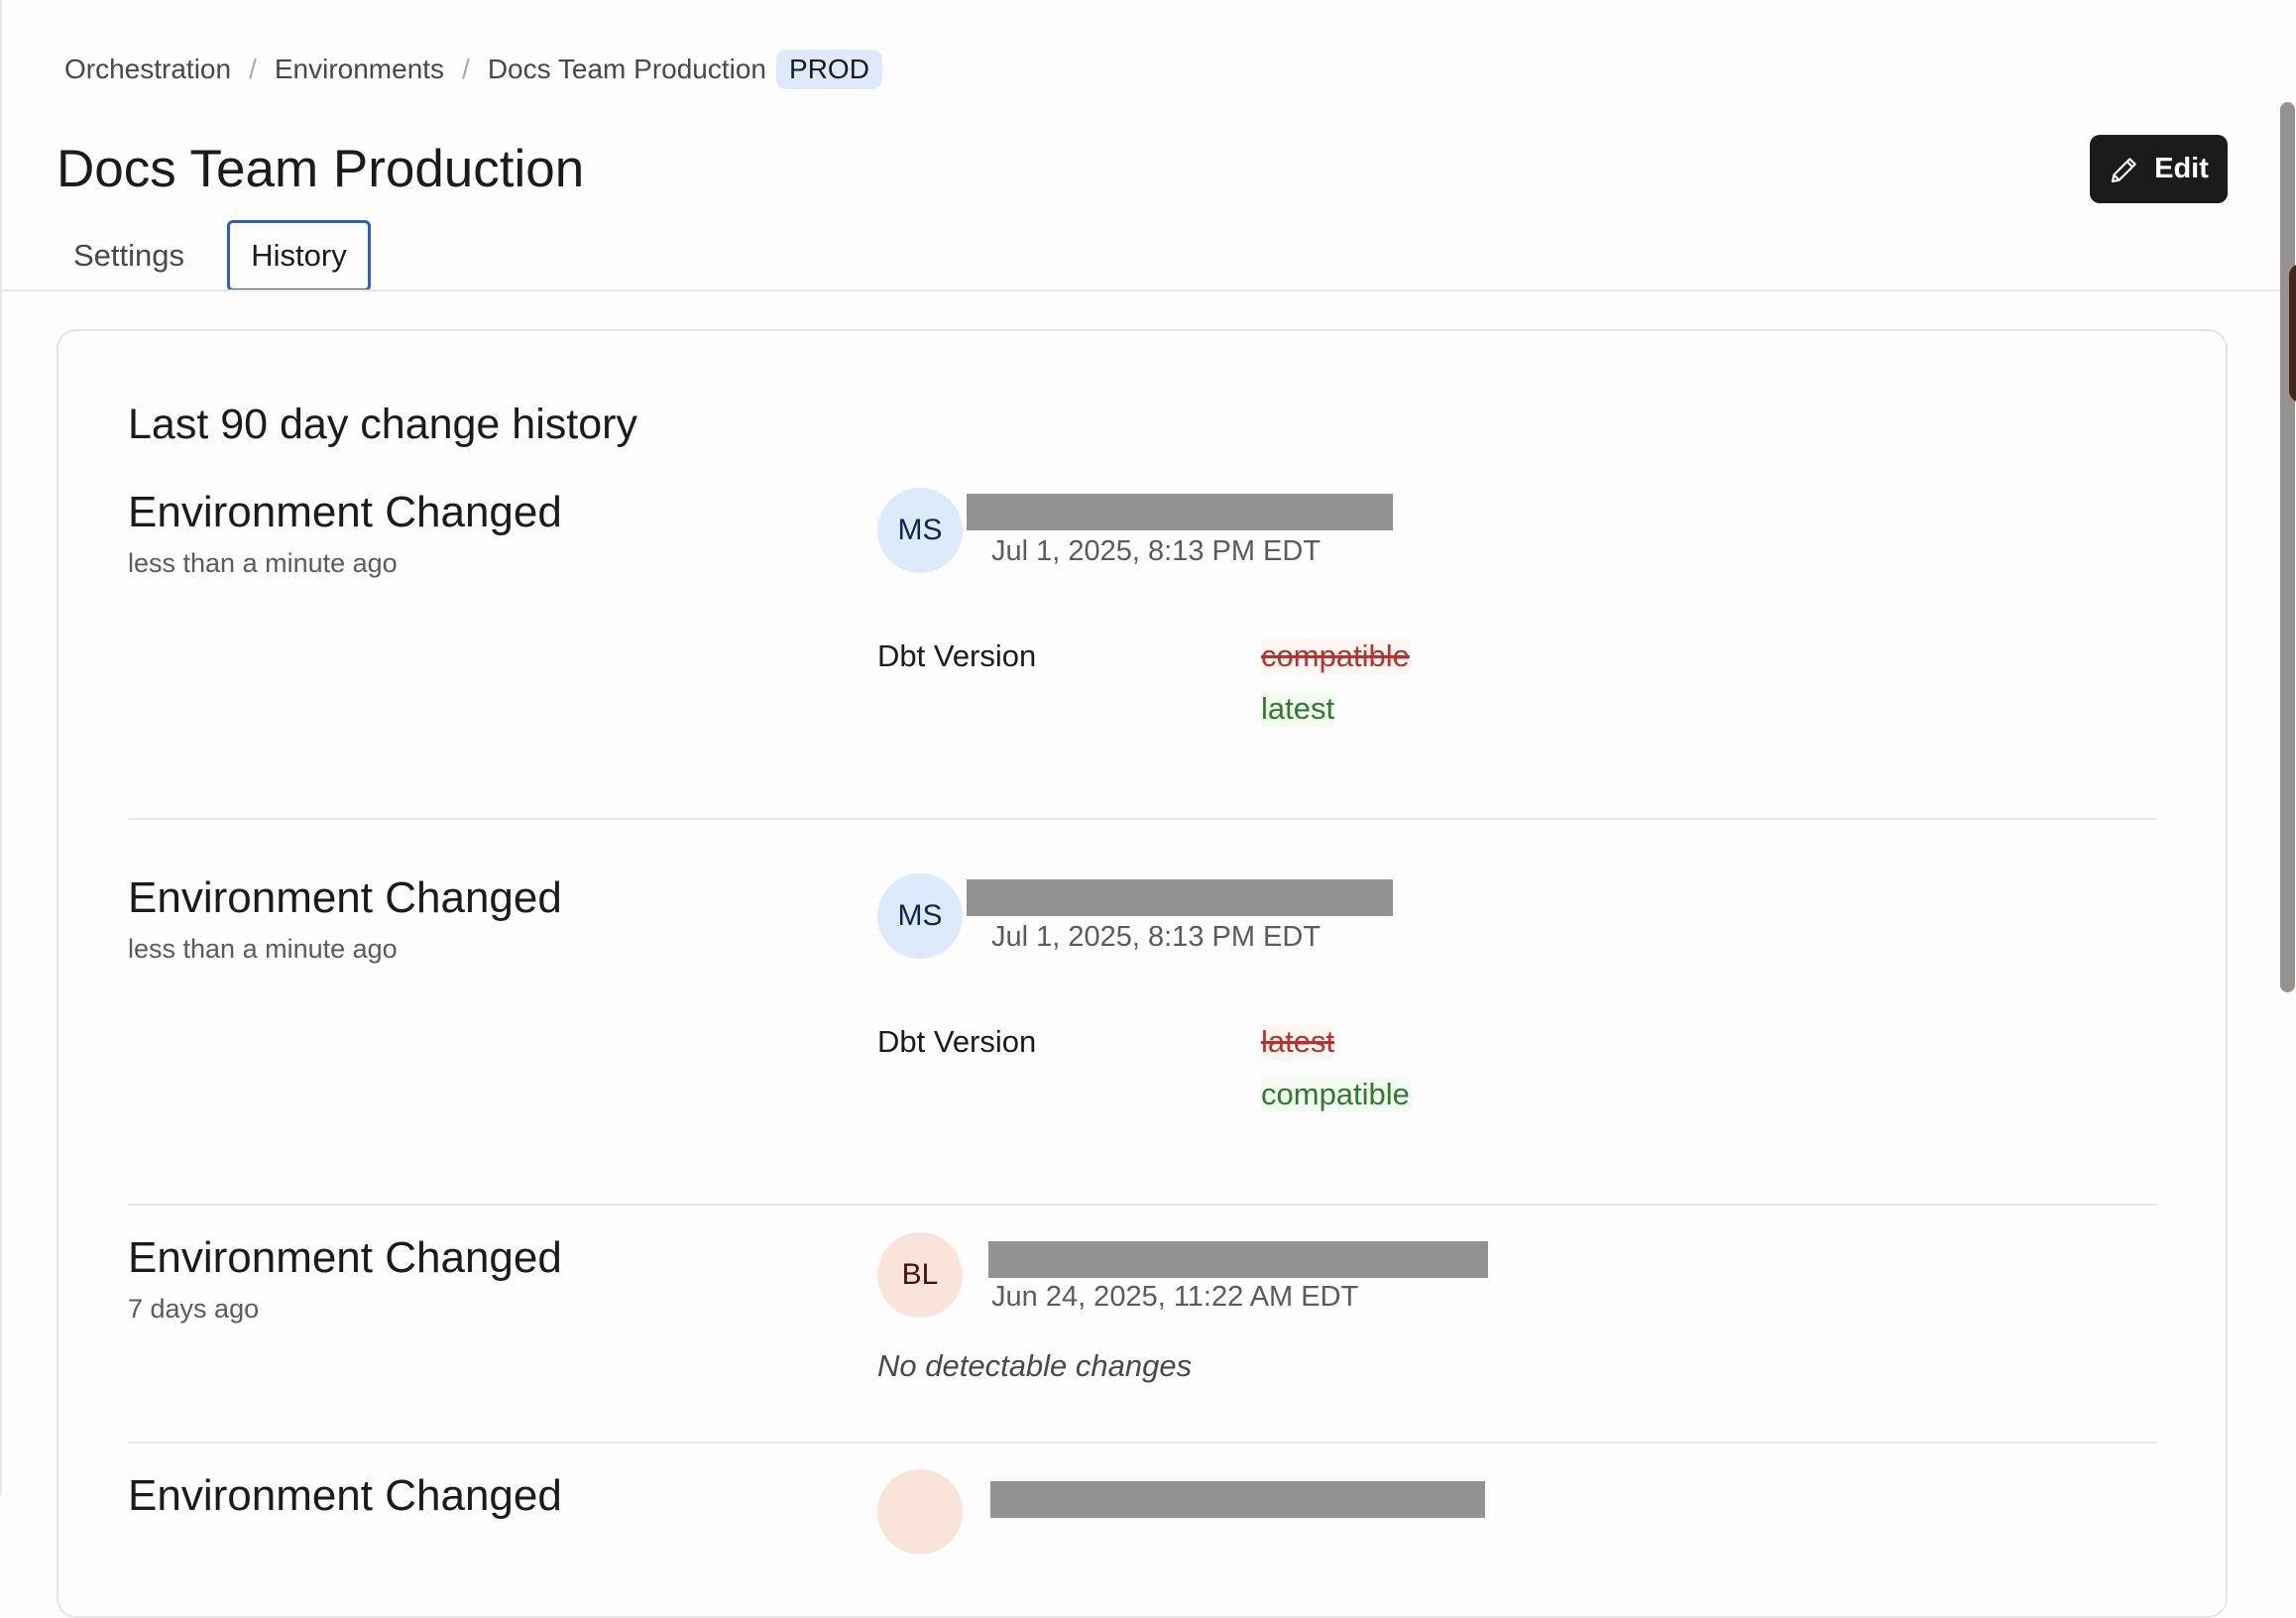 This screenshot has width=2296, height=1618. What do you see at coordinates (1298, 709) in the screenshot?
I see `new-value: latest` at bounding box center [1298, 709].